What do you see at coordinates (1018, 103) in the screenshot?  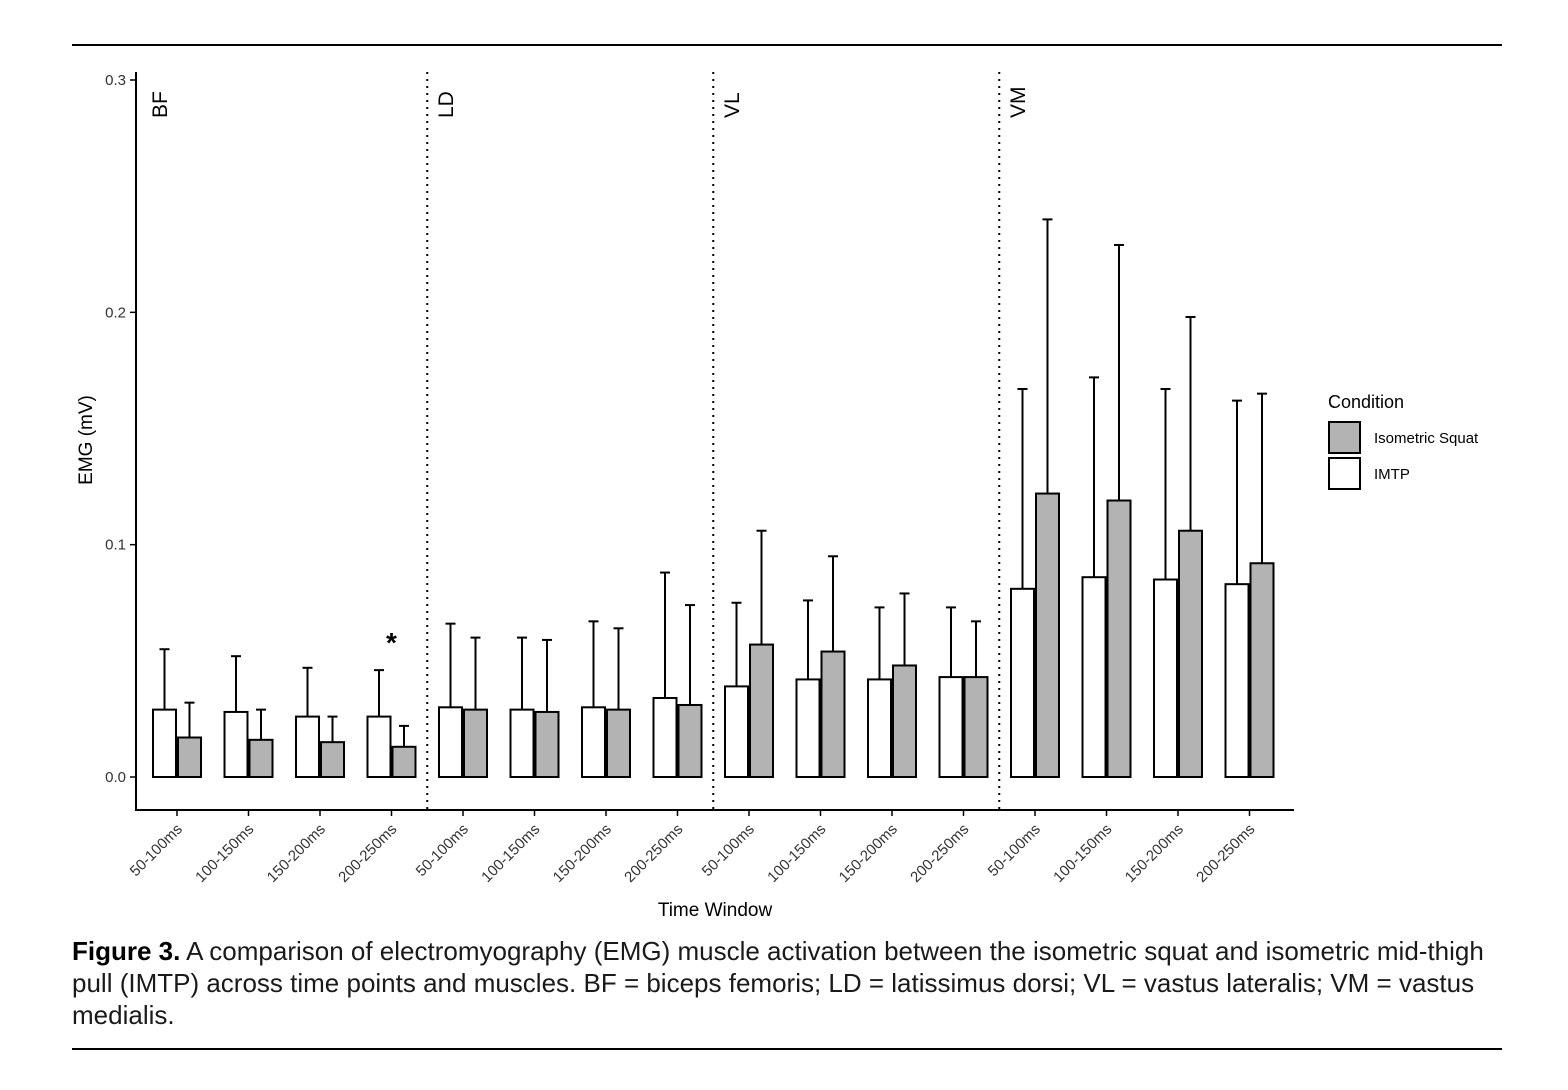 I see `panel-label: VM` at bounding box center [1018, 103].